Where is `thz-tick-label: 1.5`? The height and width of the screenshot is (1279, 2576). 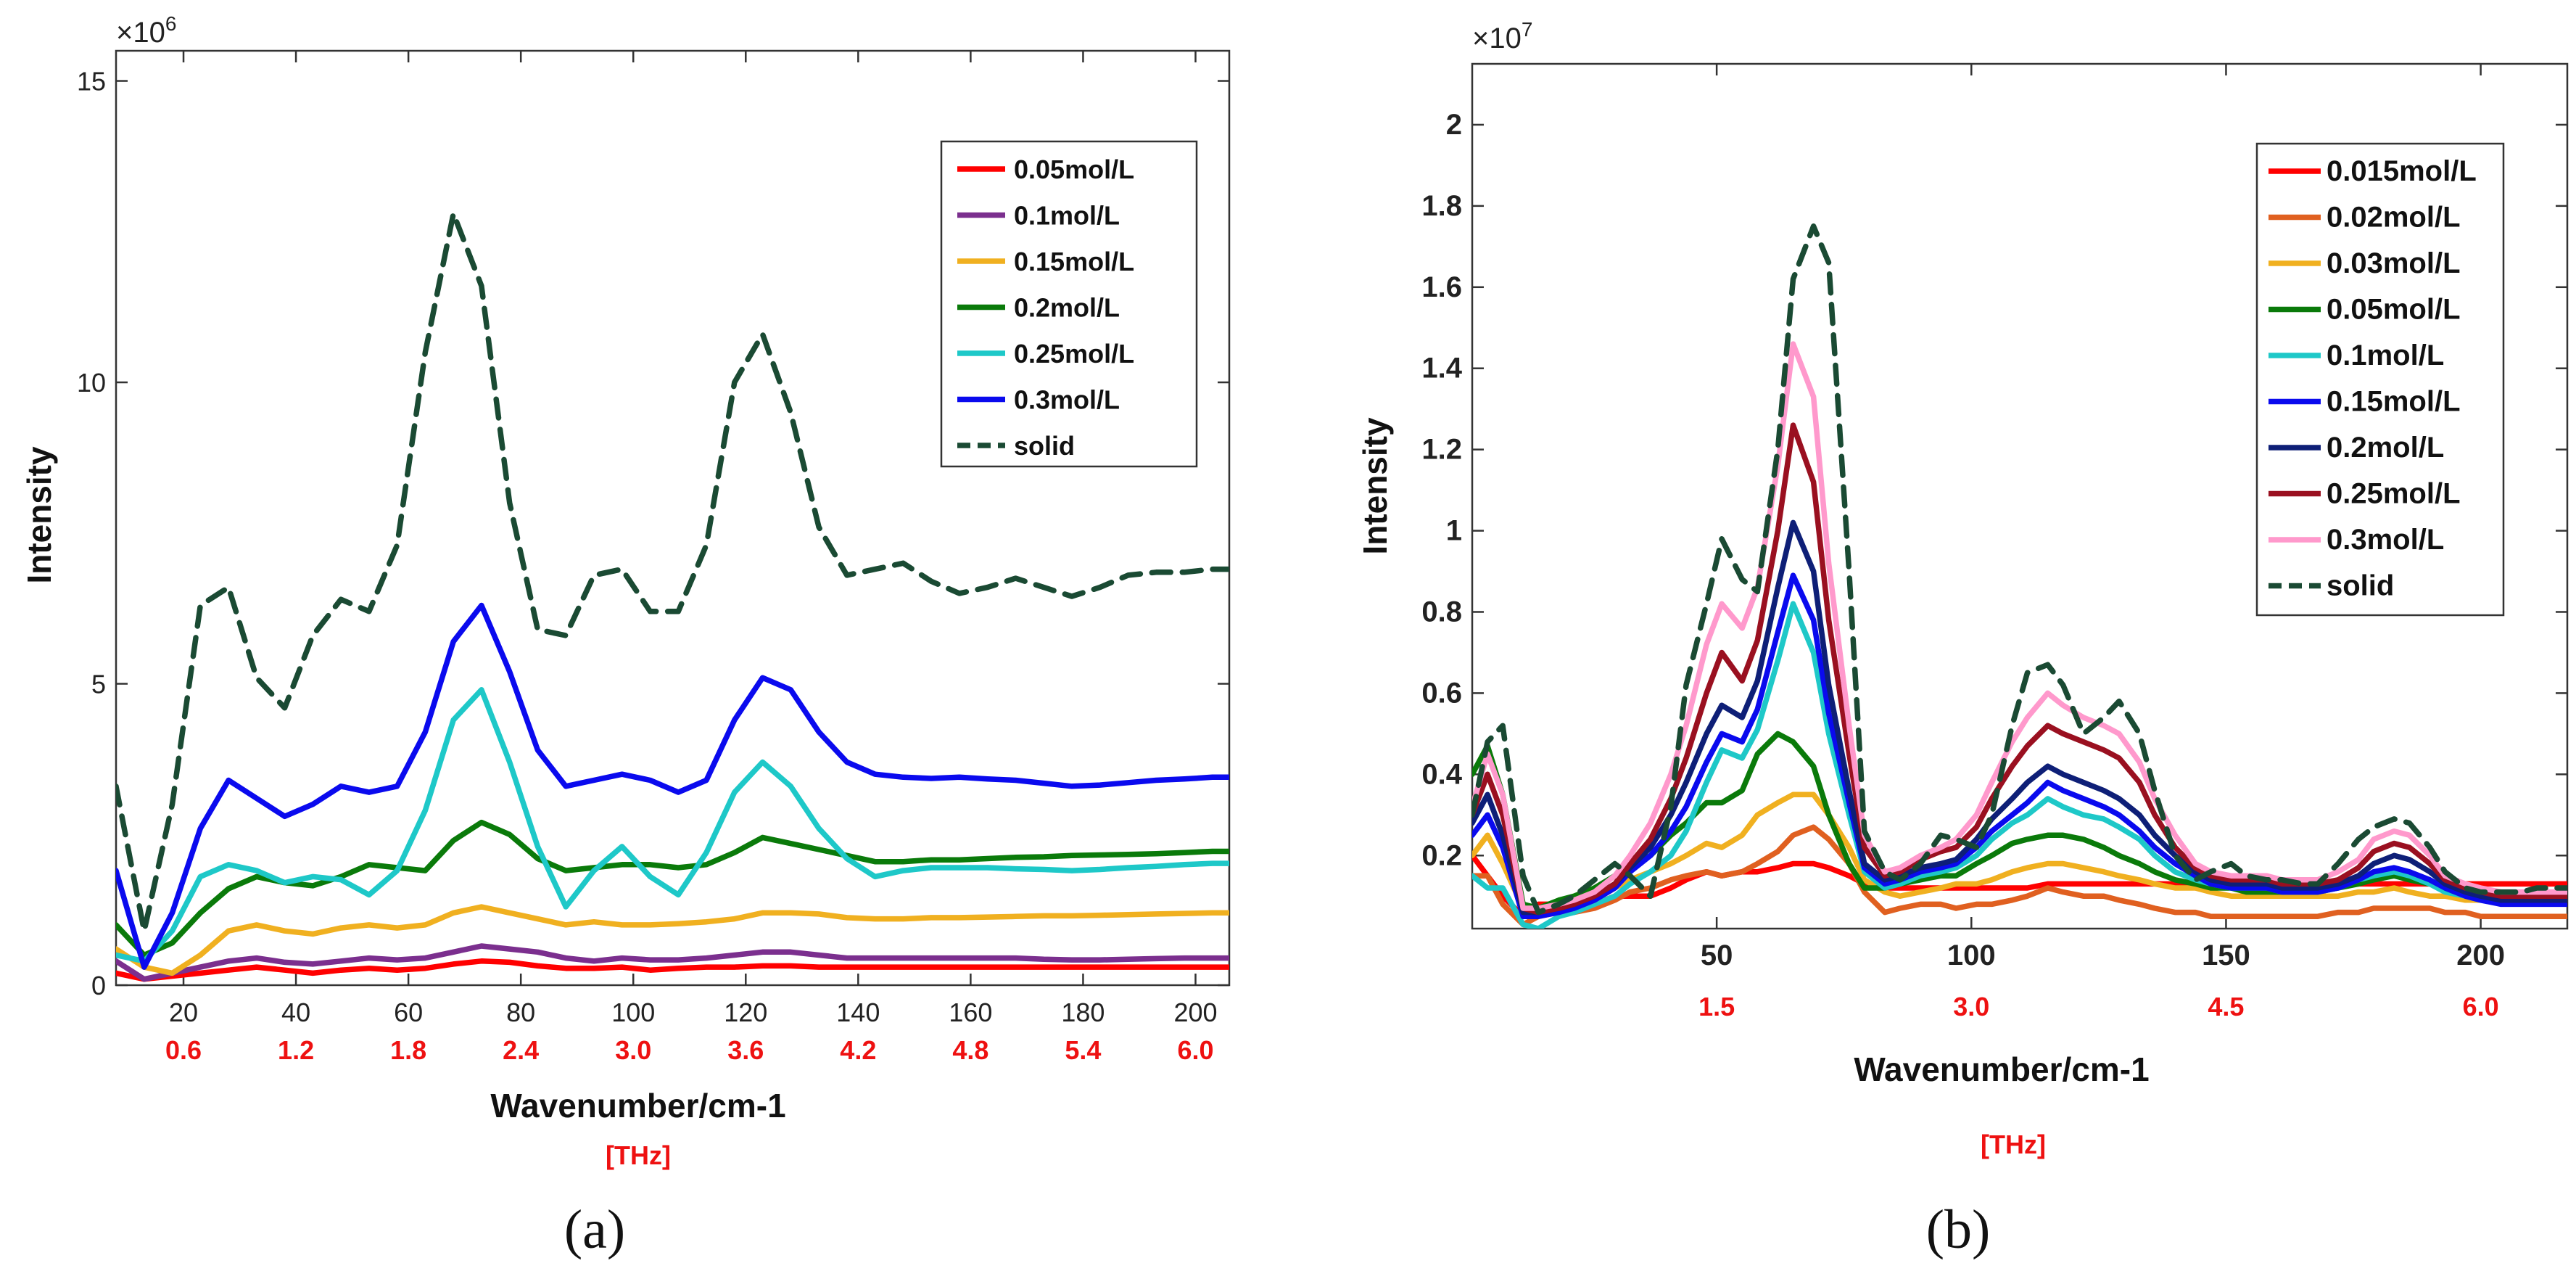 thz-tick-label: 1.5 is located at coordinates (1717, 1006).